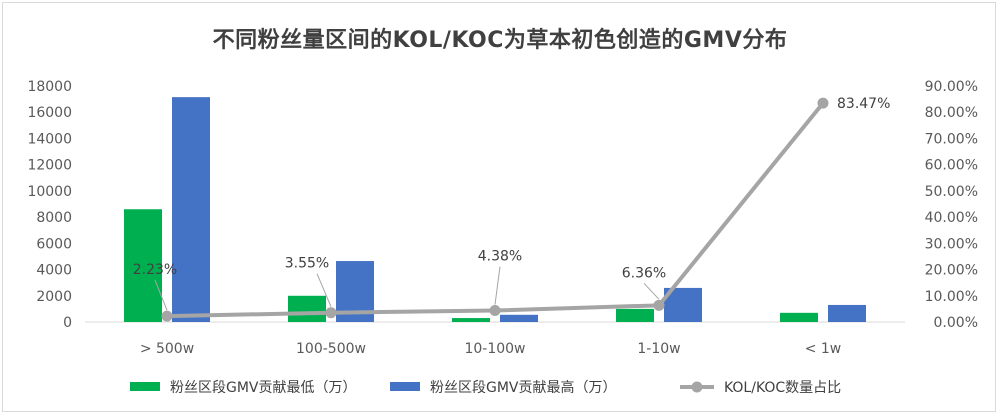 The height and width of the screenshot is (416, 1000). I want to click on left-axis-tick-label: 8000, so click(54, 218).